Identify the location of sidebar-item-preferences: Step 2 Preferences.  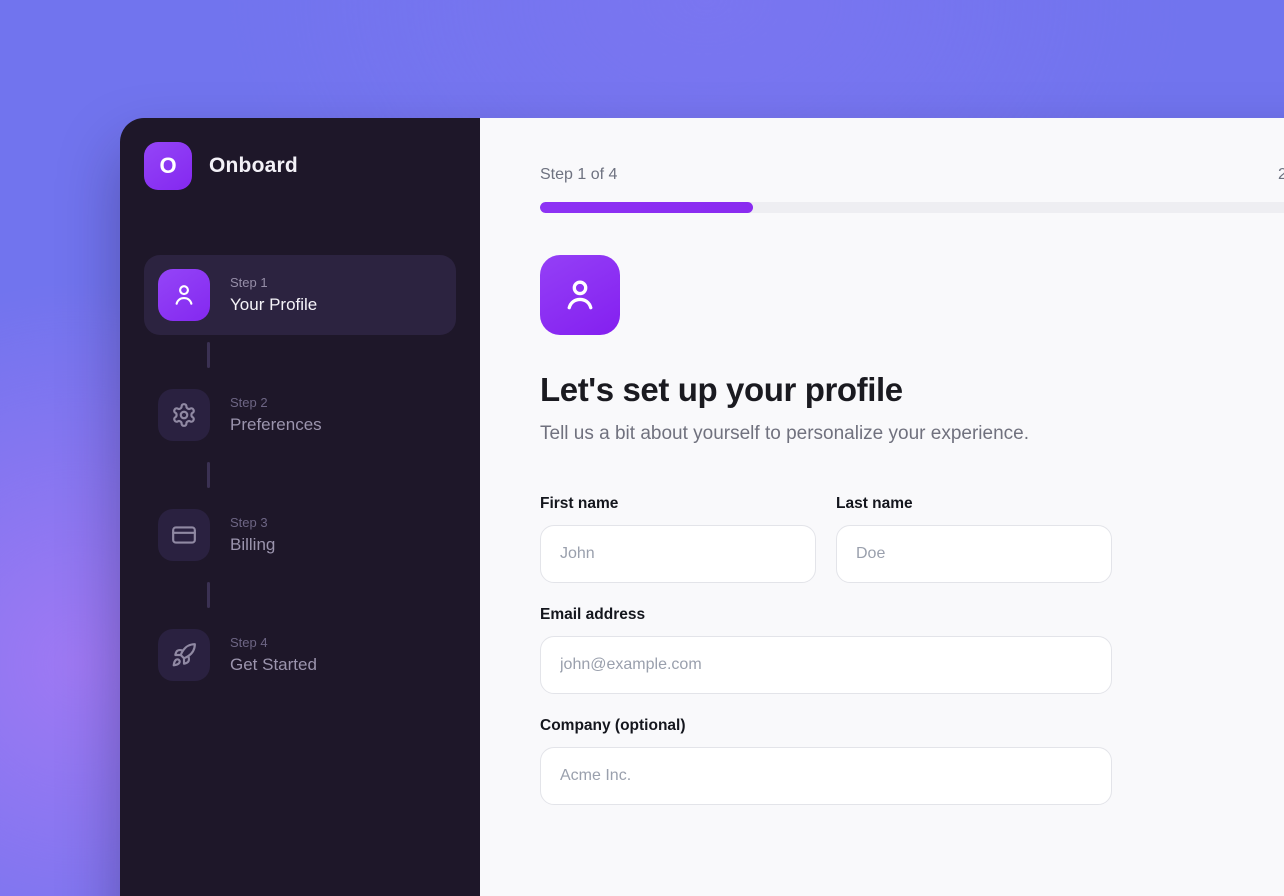
(300, 415).